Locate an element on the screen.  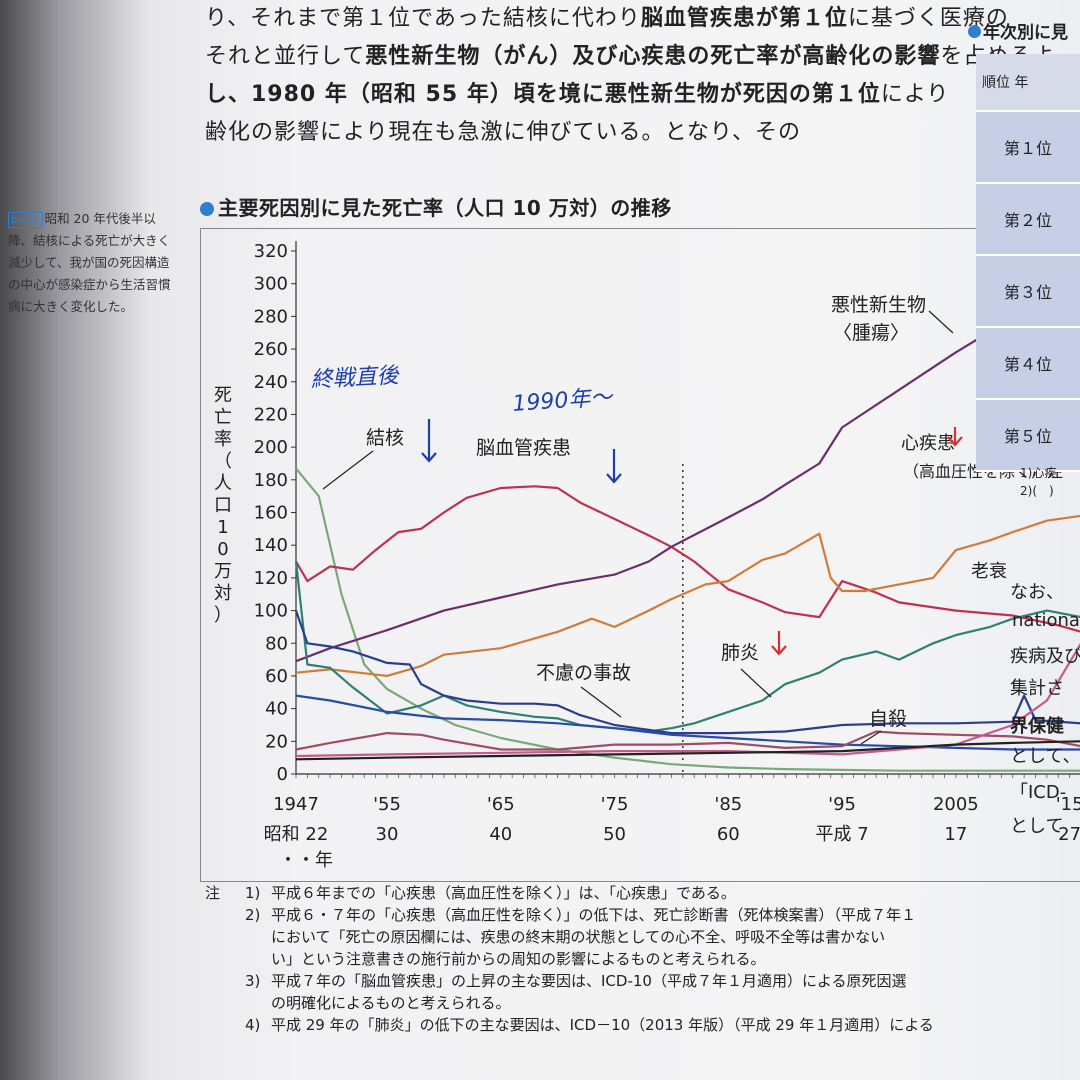
body-line-3: し、1980 年（昭和 55 年）頃を境に悪性新生物が死因の第１位により is located at coordinates (577, 94).